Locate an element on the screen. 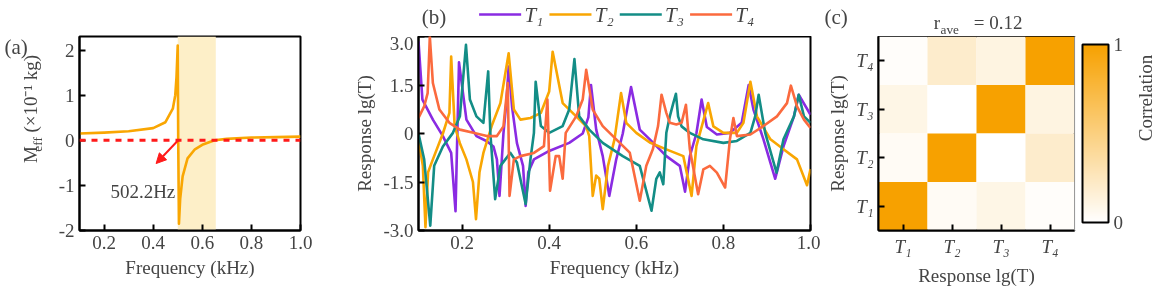  y-tick-label: 2 is located at coordinates (70, 50).